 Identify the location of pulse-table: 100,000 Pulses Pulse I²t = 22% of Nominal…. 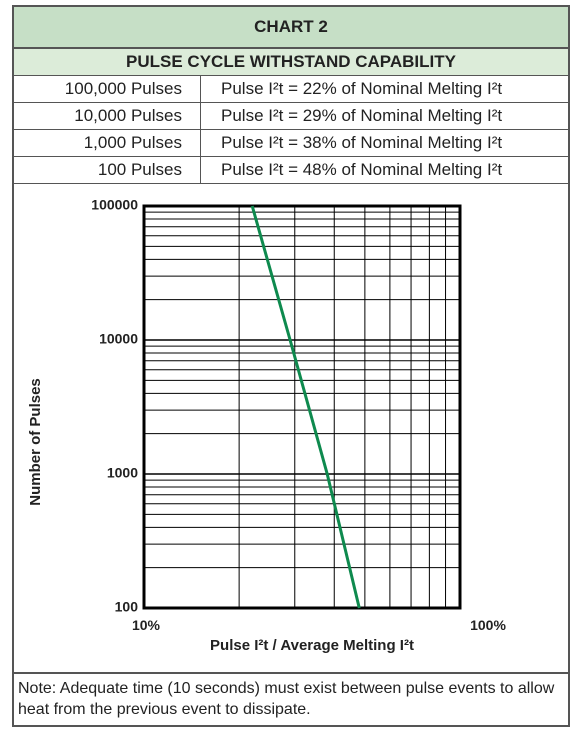
(291, 130).